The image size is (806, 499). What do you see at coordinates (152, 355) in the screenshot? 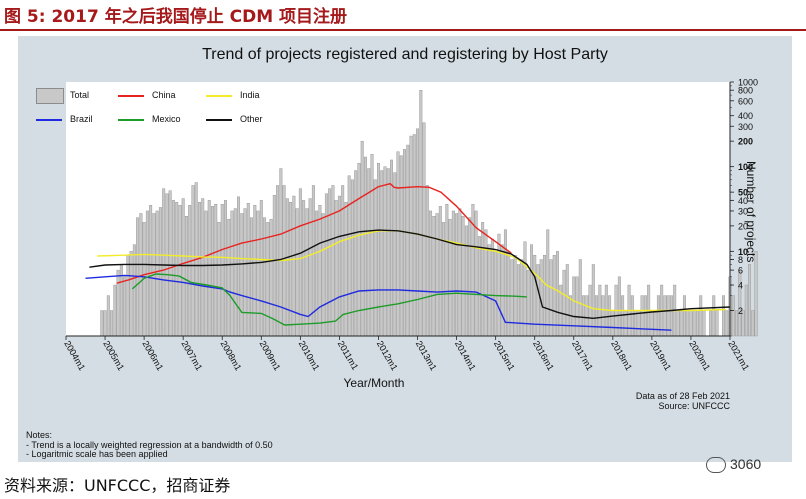
I see `x-tick-label-2006m1: 2006m1` at bounding box center [152, 355].